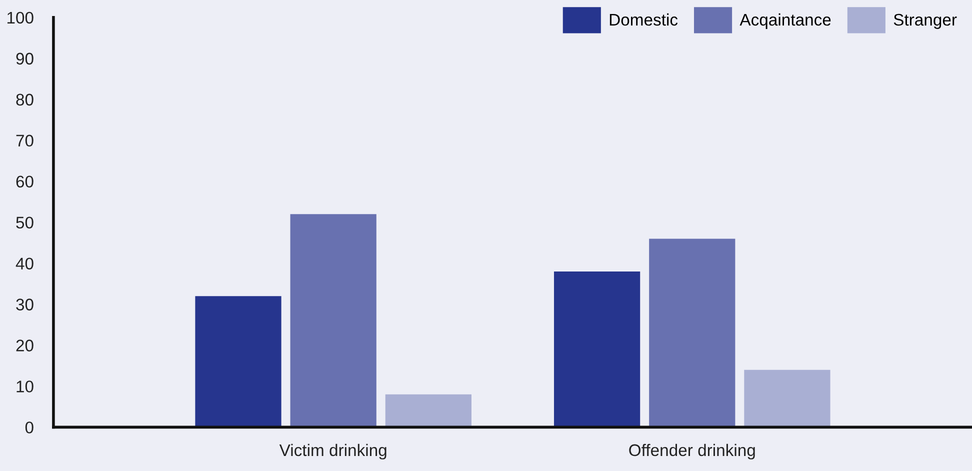 The height and width of the screenshot is (471, 972). What do you see at coordinates (25, 264) in the screenshot?
I see `y-tick-label: 40` at bounding box center [25, 264].